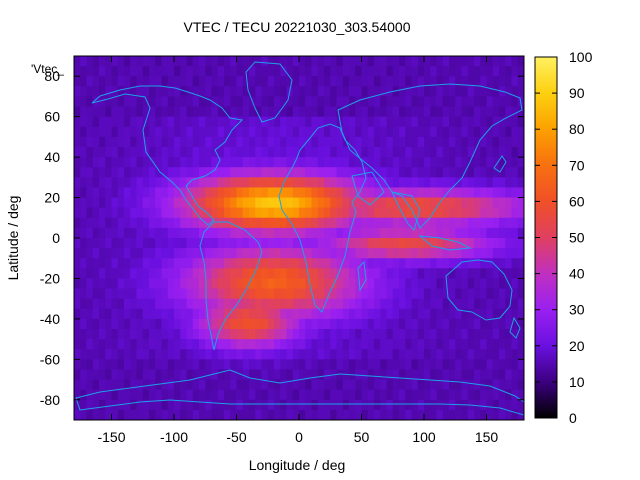 This screenshot has width=640, height=480. I want to click on coastline-madagascar, so click(362, 276).